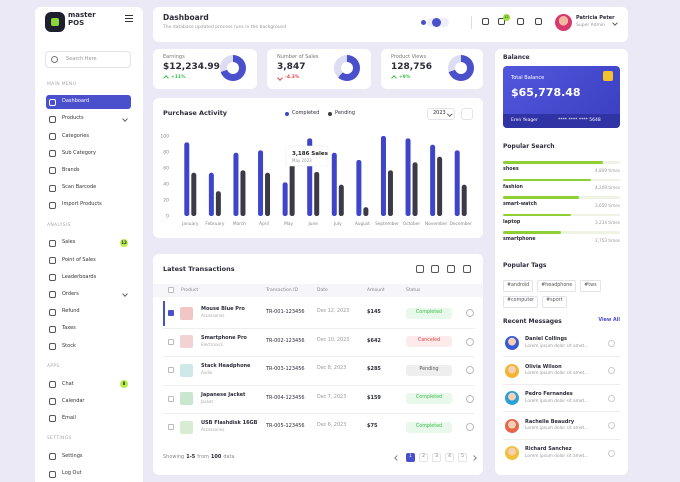  What do you see at coordinates (548, 449) in the screenshot?
I see `message-sender: Richard Sanchez` at bounding box center [548, 449].